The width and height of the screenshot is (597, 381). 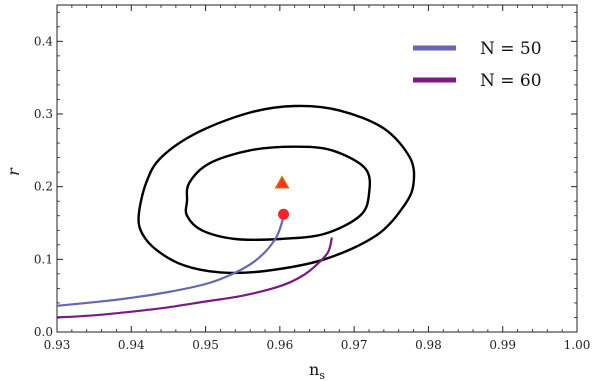 I want to click on y-tick-label: 0.4, so click(x=43, y=41).